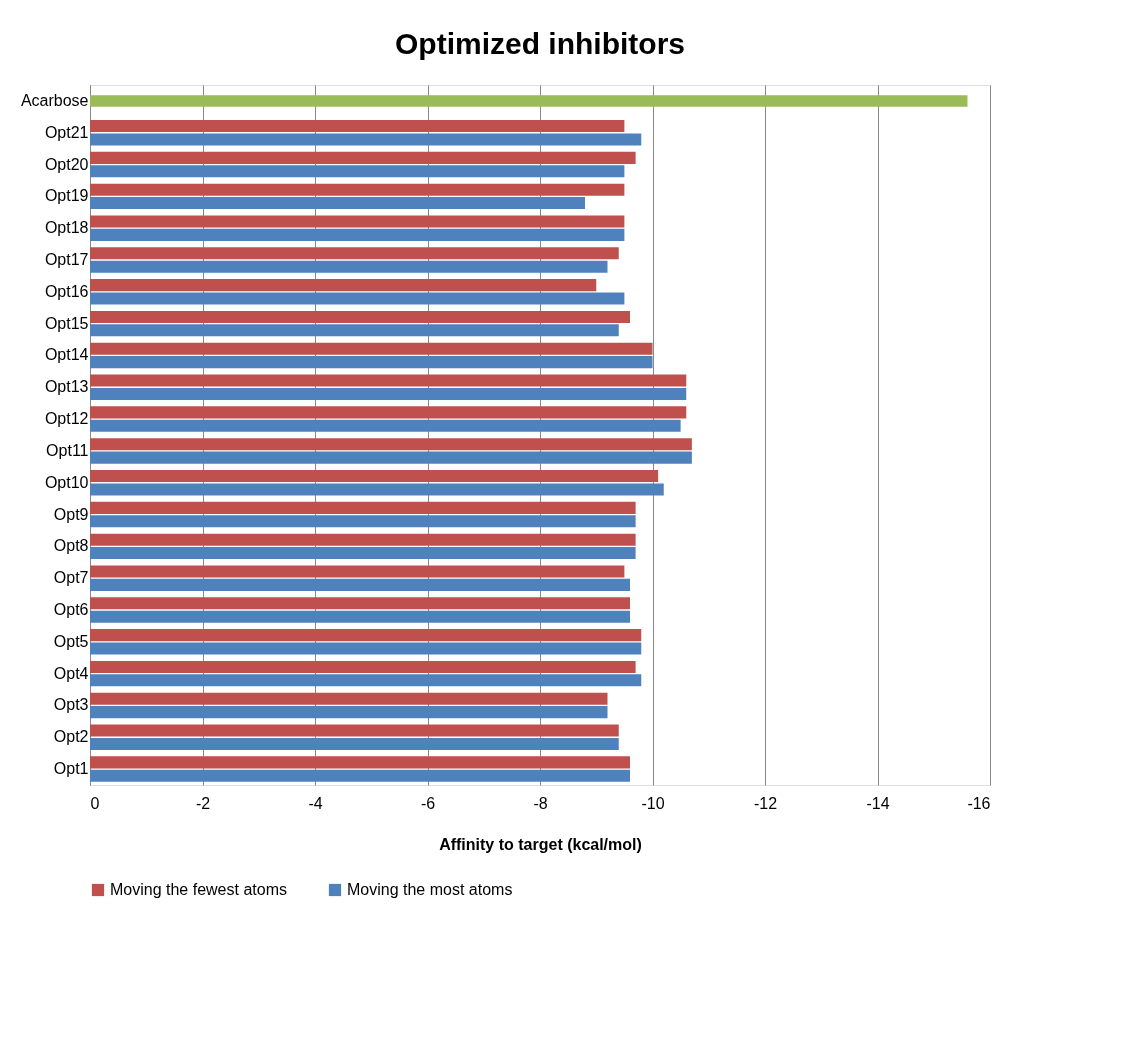 This screenshot has height=1048, width=1128. I want to click on x-tick-label: 0, so click(95, 803).